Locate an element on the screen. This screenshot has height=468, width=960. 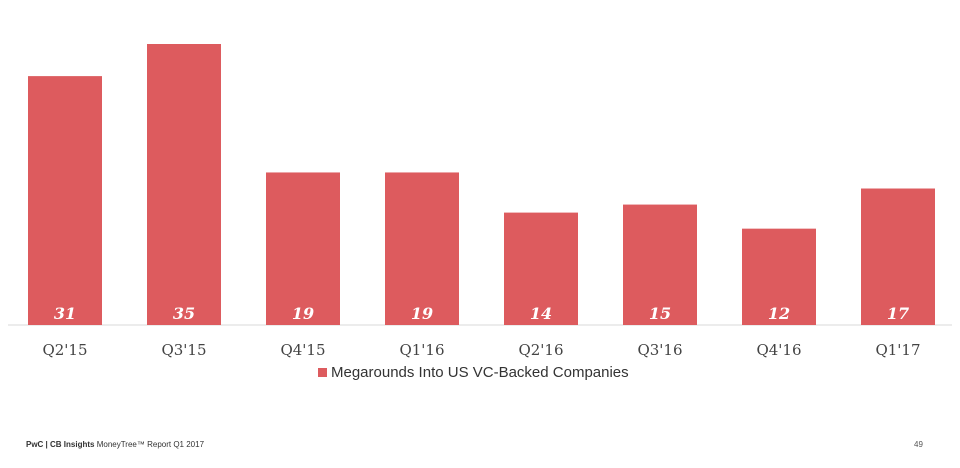
bar-value-label: 31 is located at coordinates (65, 313).